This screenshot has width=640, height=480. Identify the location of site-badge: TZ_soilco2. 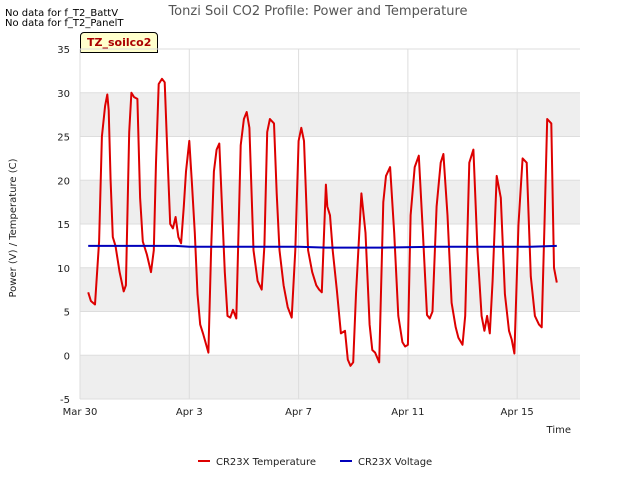
(119, 42).